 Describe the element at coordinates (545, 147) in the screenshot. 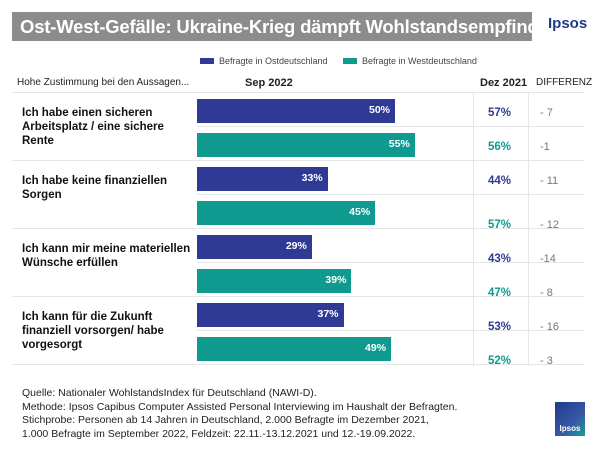

I see `difference-value: -1` at that location.